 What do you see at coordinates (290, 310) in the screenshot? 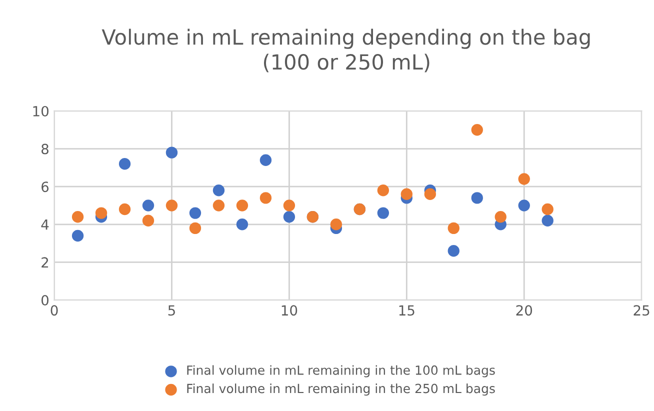
I see `x-tick-label: 10` at bounding box center [290, 310].